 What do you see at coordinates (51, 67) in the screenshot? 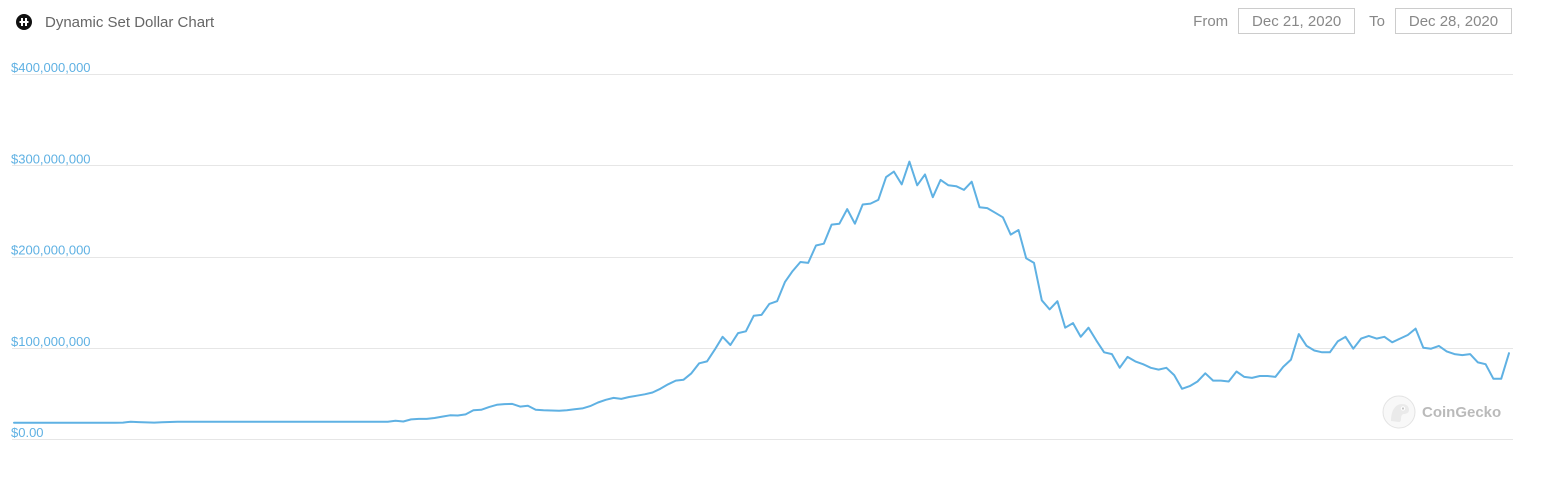
I see `y-tick-label-4: $400,000,000` at bounding box center [51, 67].